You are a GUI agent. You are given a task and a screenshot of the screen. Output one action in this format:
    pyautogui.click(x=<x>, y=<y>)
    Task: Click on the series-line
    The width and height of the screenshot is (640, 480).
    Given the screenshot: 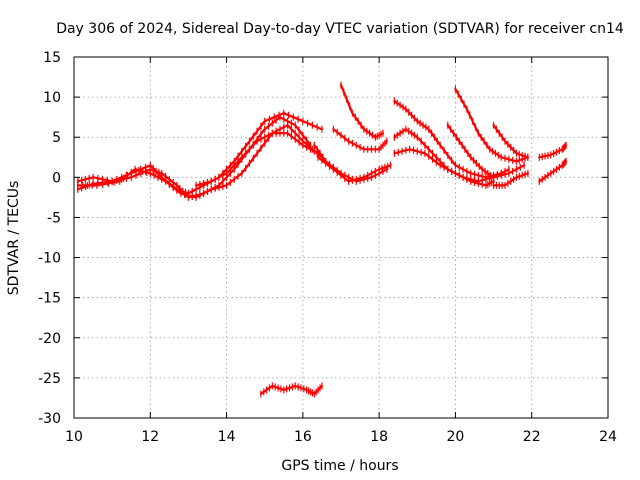 What is the action you would take?
    pyautogui.click(x=362, y=111)
    